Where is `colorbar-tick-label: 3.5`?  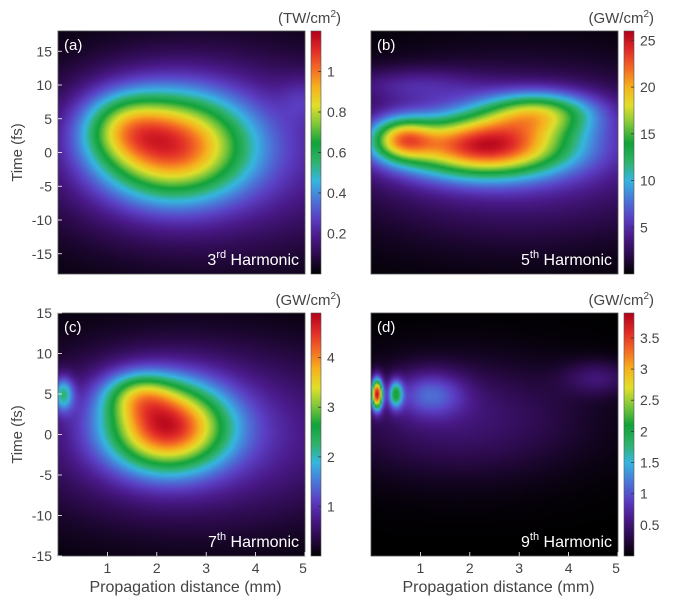
colorbar-tick-label: 3.5 is located at coordinates (650, 338).